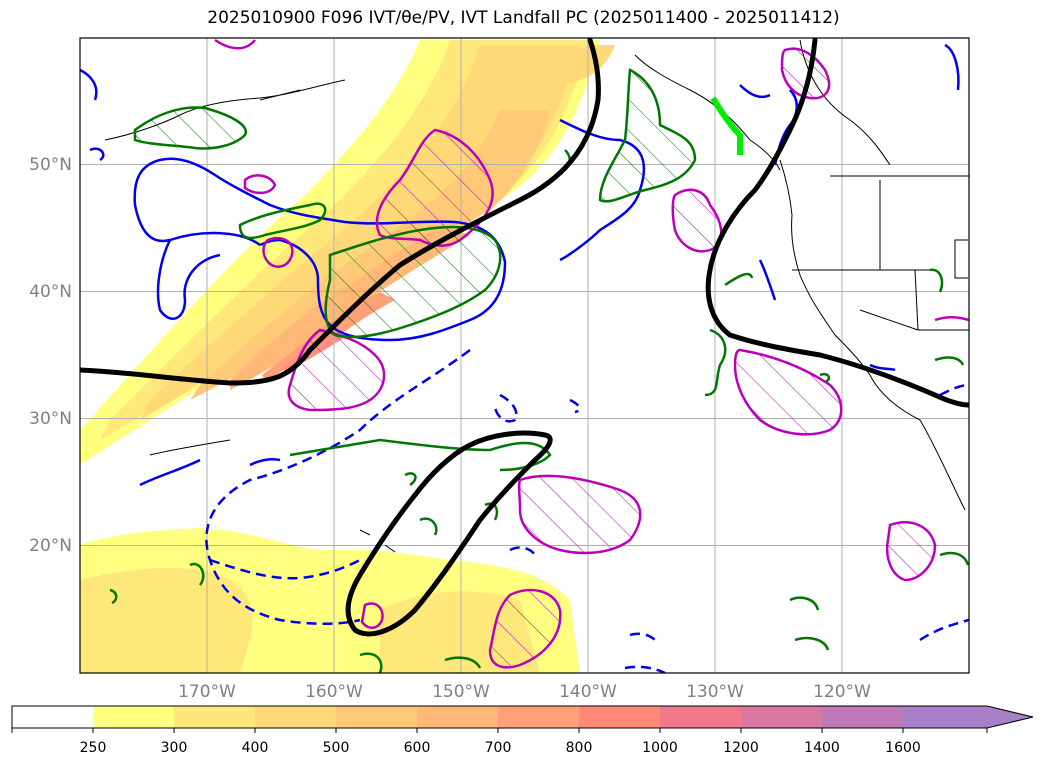  I want to click on colorbar-outline, so click(522, 717).